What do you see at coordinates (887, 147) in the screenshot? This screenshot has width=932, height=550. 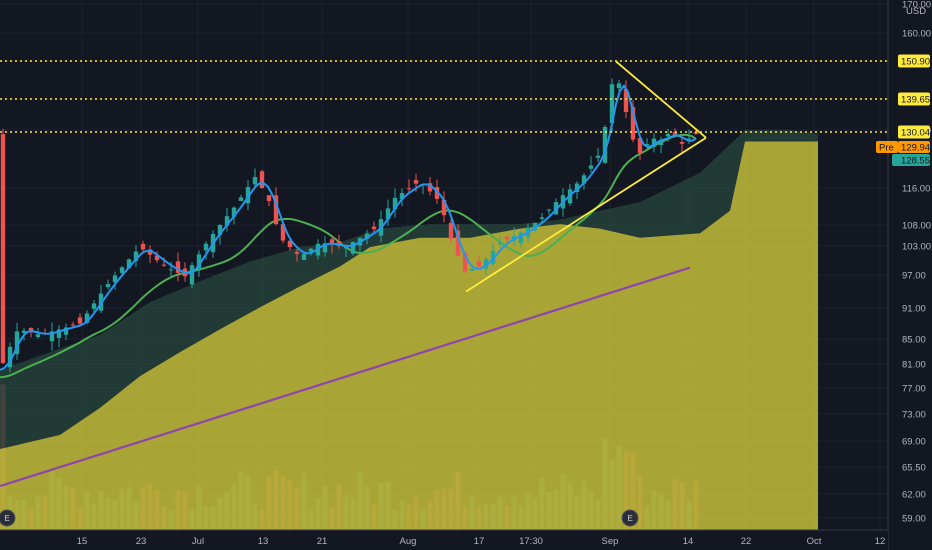 I see `pre-badge` at bounding box center [887, 147].